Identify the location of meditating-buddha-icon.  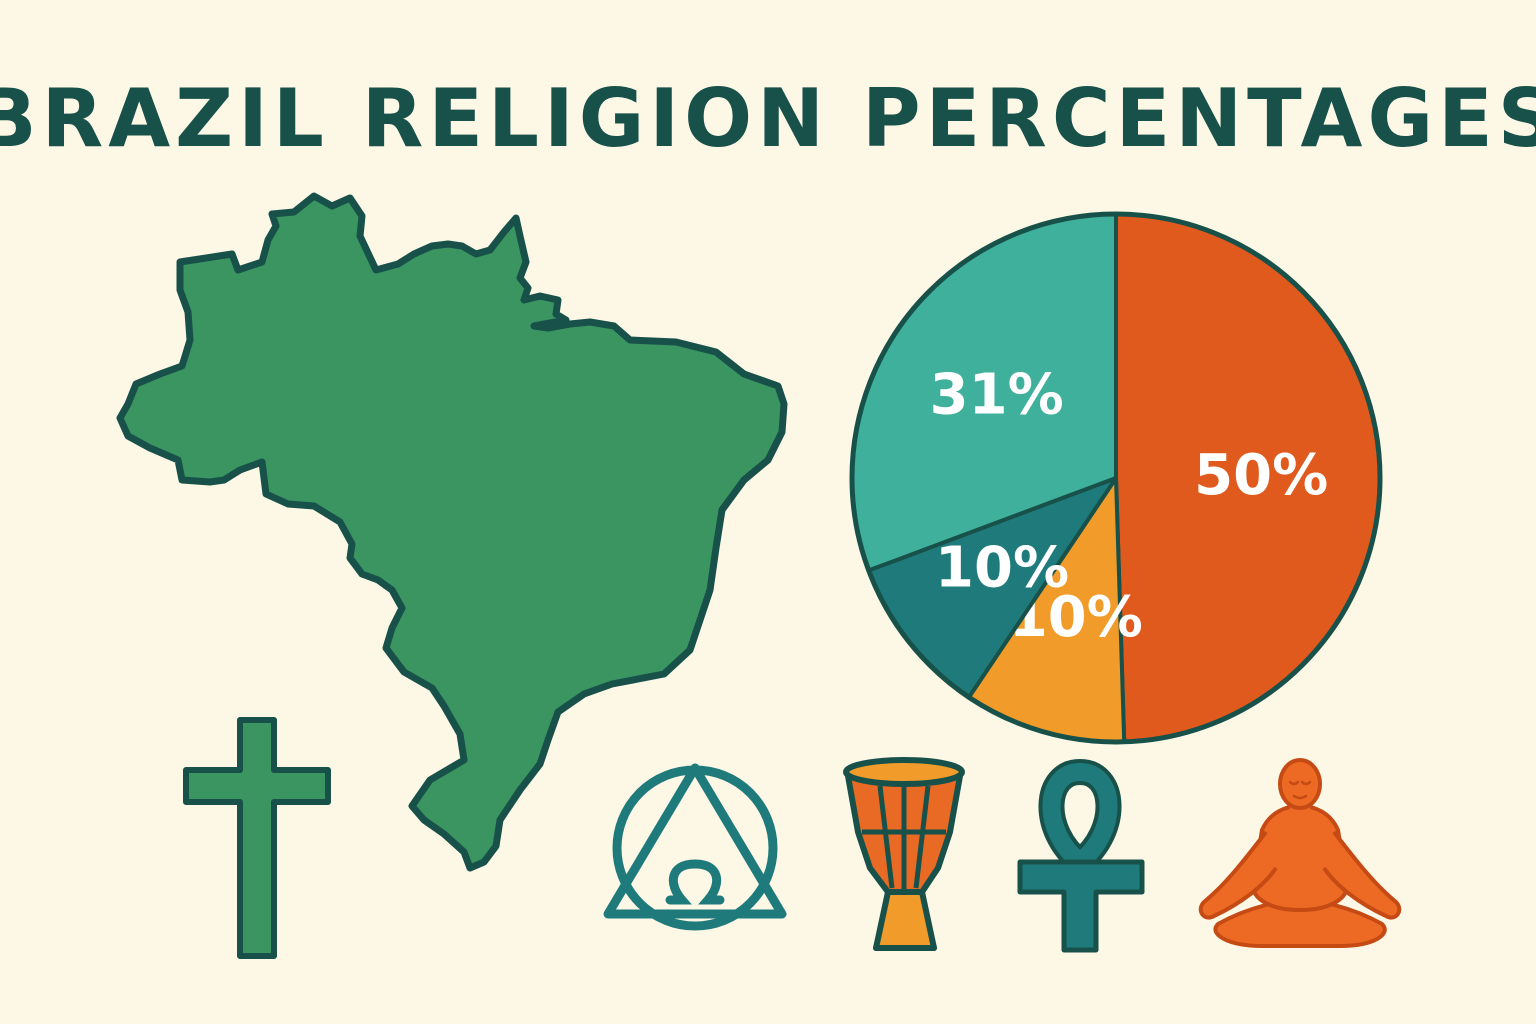
(1300, 853).